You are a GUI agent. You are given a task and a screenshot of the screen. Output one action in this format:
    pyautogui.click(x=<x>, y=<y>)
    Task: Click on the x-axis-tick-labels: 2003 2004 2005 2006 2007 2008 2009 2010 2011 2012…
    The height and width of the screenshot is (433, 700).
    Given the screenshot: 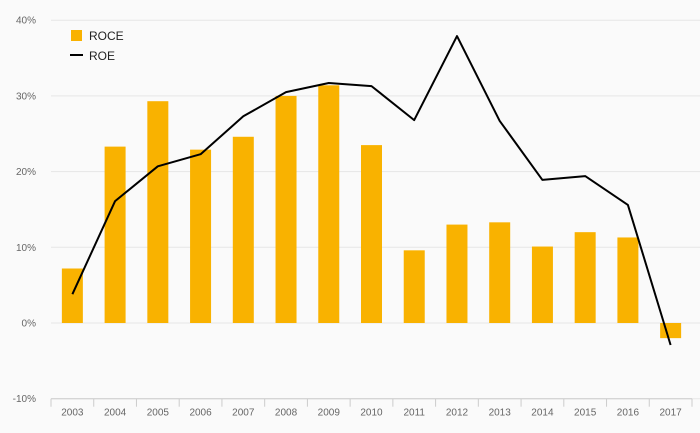 What is the action you would take?
    pyautogui.click(x=371, y=413)
    